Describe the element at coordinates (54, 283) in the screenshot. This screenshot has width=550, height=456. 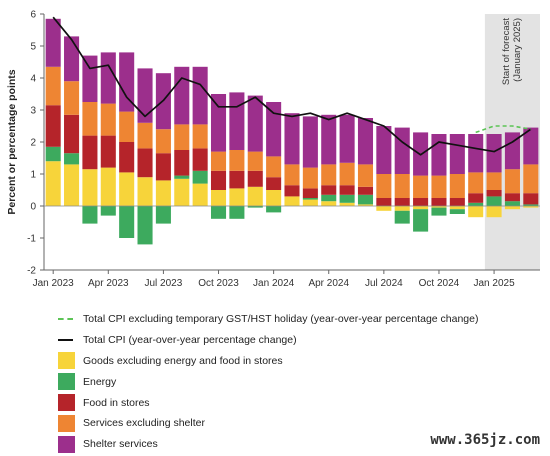
I see `x-tick-label: Jan 2023` at that location.